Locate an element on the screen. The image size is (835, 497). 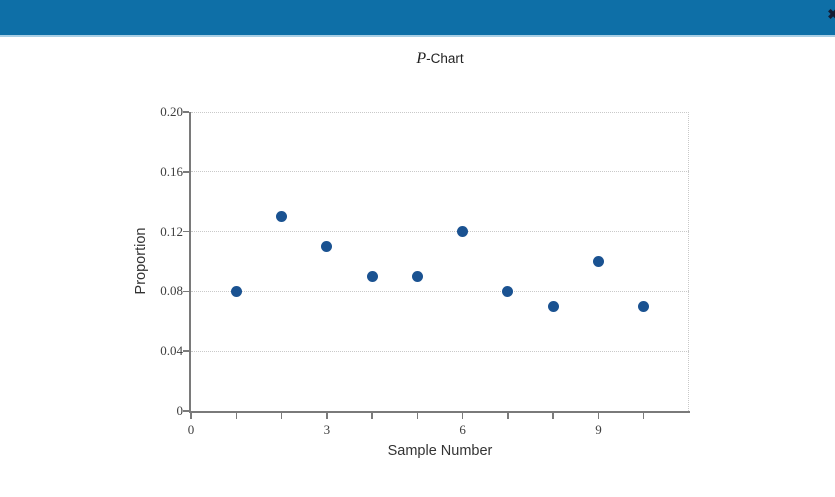
chart-title: P-Chart is located at coordinates (440, 59).